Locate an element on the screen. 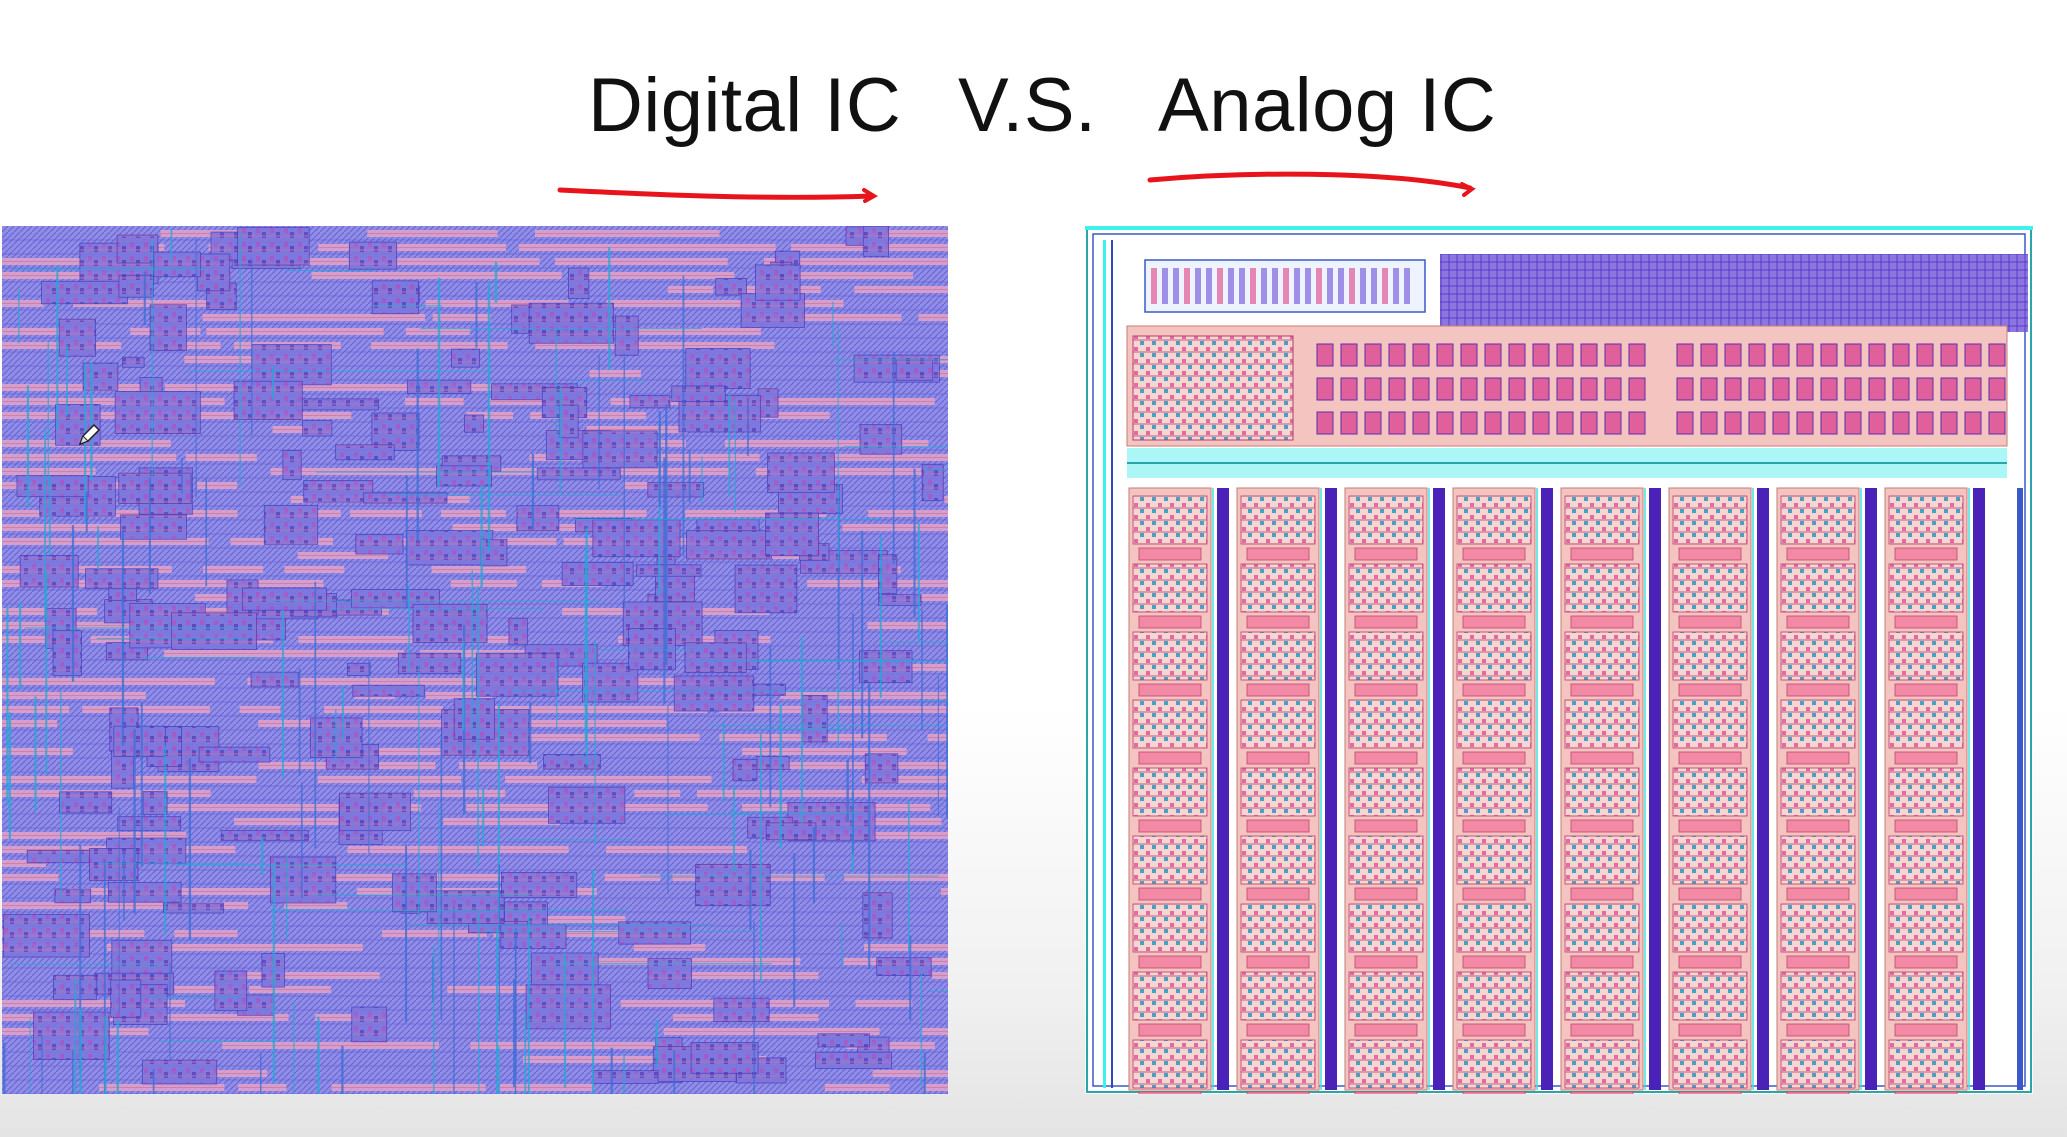  digital-underline-annotation is located at coordinates (717, 195).